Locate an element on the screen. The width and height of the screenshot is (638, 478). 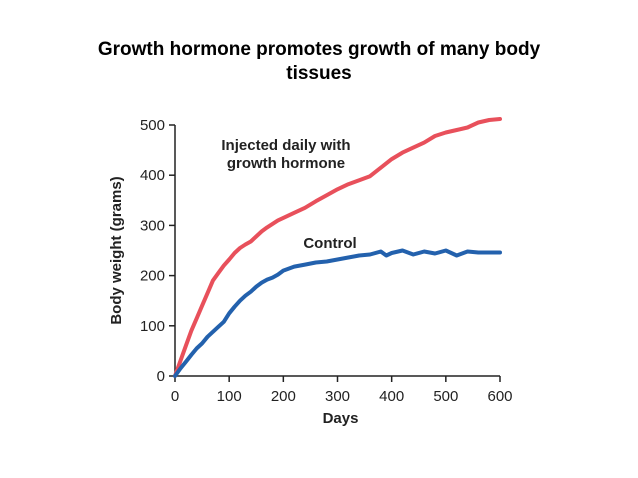
series-label-line-control-1: Control is located at coordinates (329, 243).